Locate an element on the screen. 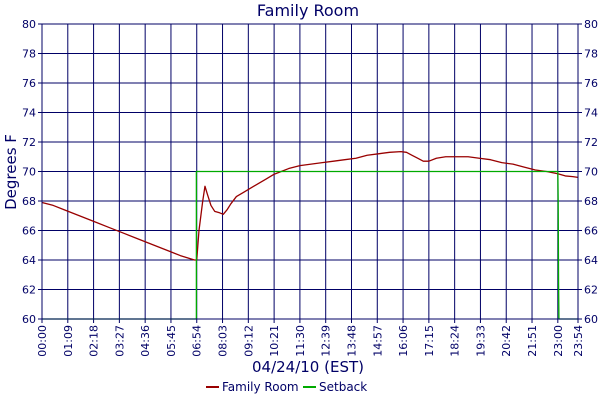 The height and width of the screenshot is (404, 600). y-tick-label-left: 74 is located at coordinates (29, 113).